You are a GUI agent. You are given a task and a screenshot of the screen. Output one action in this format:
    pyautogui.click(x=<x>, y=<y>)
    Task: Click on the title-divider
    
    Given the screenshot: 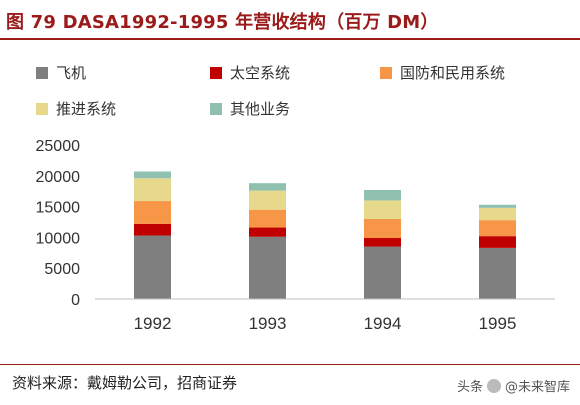 What is the action you would take?
    pyautogui.click(x=290, y=39)
    